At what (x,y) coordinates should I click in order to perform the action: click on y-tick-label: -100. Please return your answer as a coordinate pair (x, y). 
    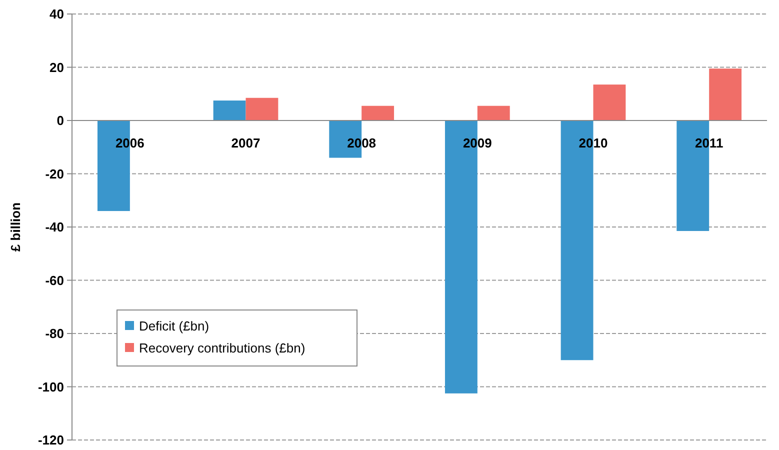
    Looking at the image, I should click on (51, 386).